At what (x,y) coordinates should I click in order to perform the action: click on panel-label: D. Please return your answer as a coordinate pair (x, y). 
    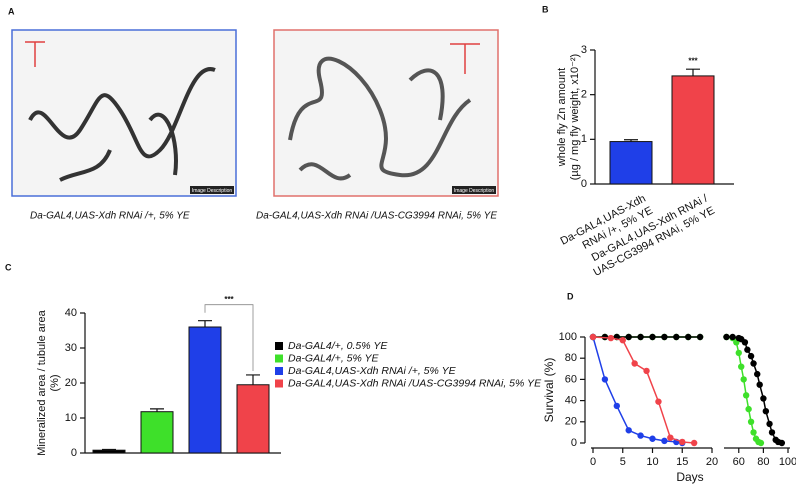
    Looking at the image, I should click on (570, 296).